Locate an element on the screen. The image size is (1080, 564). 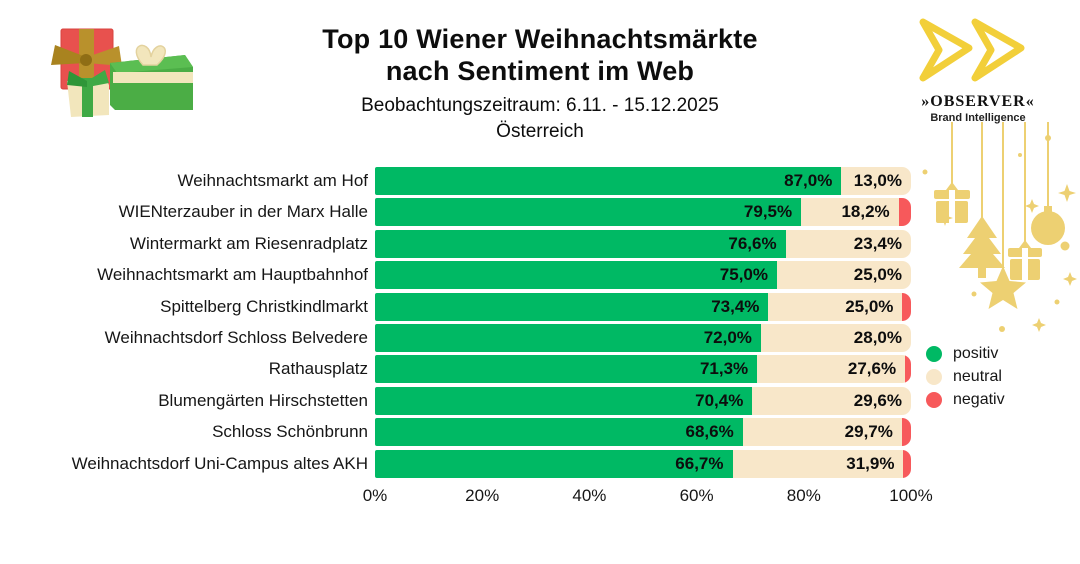
bar-value-label: 87,0% is located at coordinates (808, 180).